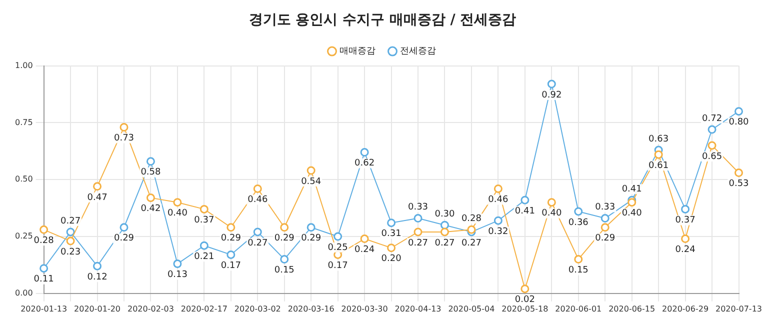  I want to click on y-tick-label: 0.00, so click(24, 293).